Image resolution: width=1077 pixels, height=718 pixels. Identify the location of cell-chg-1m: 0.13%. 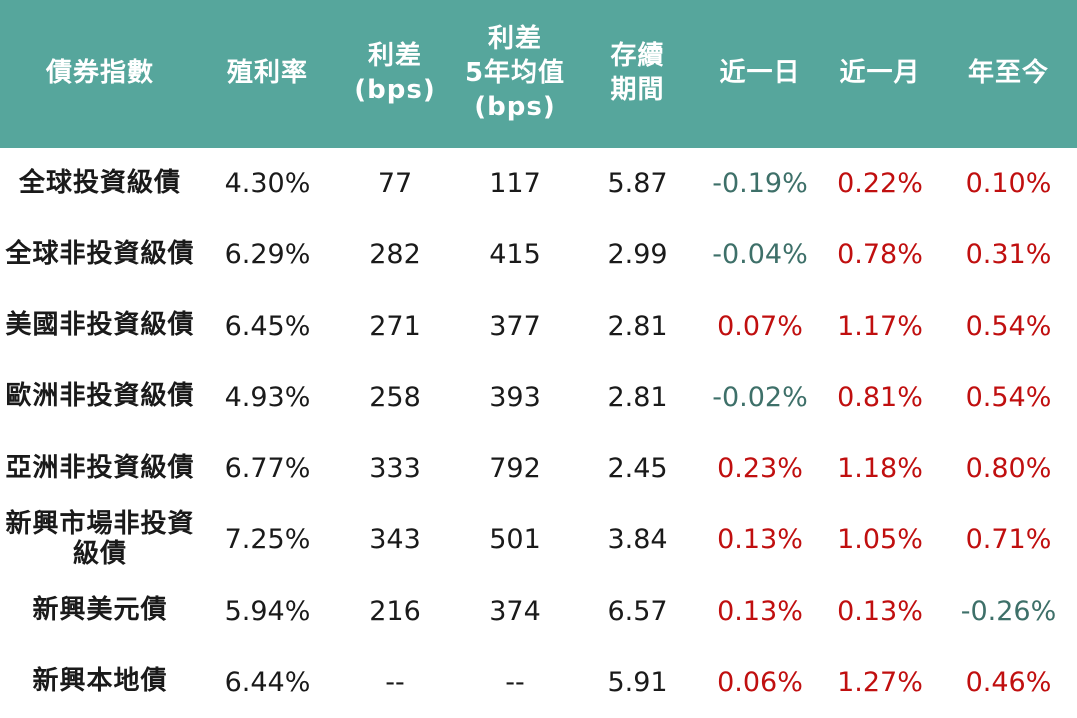
(880, 611).